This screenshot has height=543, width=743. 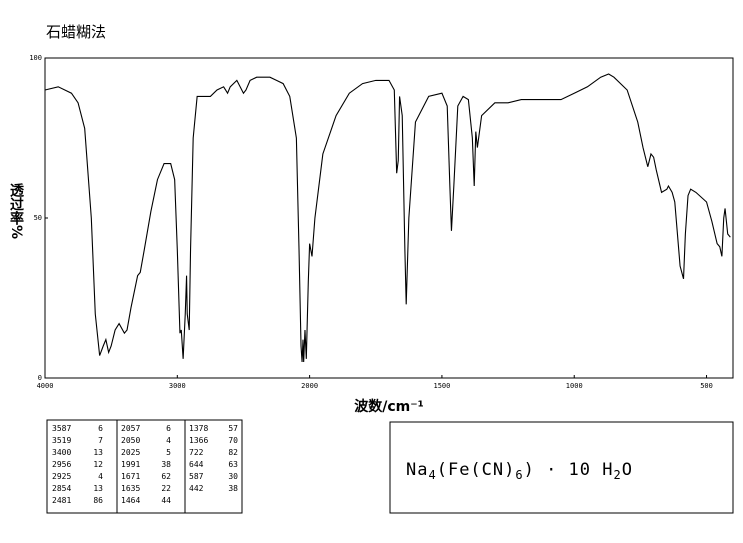 I want to click on peak-wavenumber: 722, so click(x=196, y=452).